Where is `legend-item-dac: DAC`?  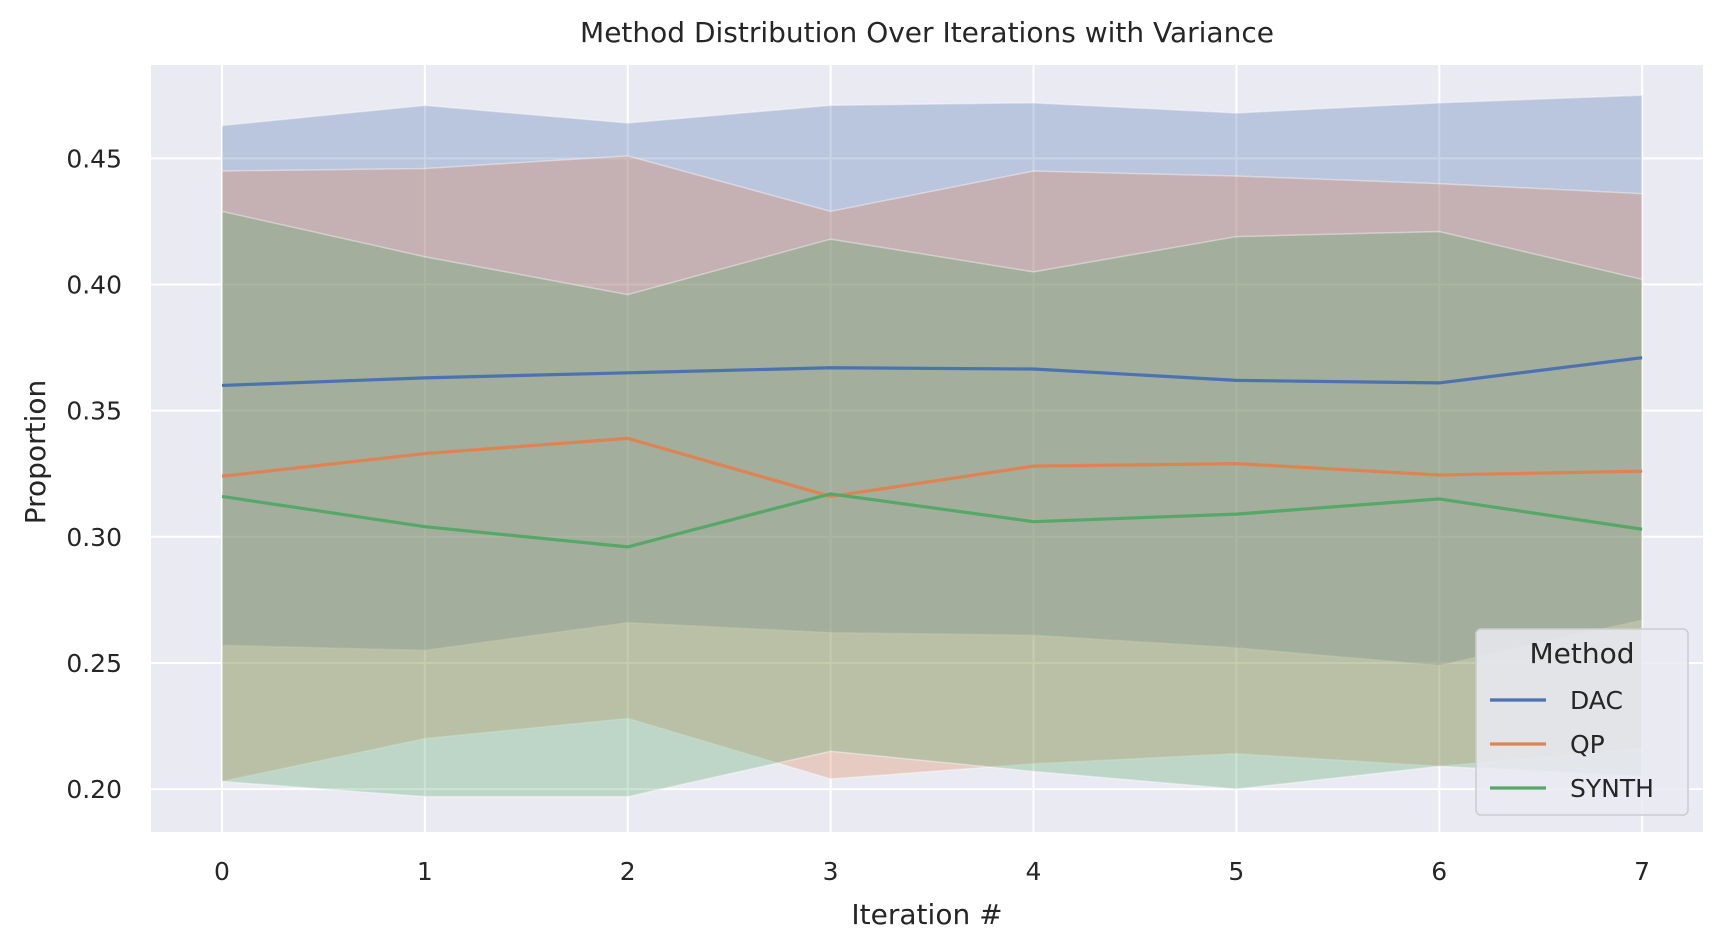
legend-item-dac: DAC is located at coordinates (1556, 700).